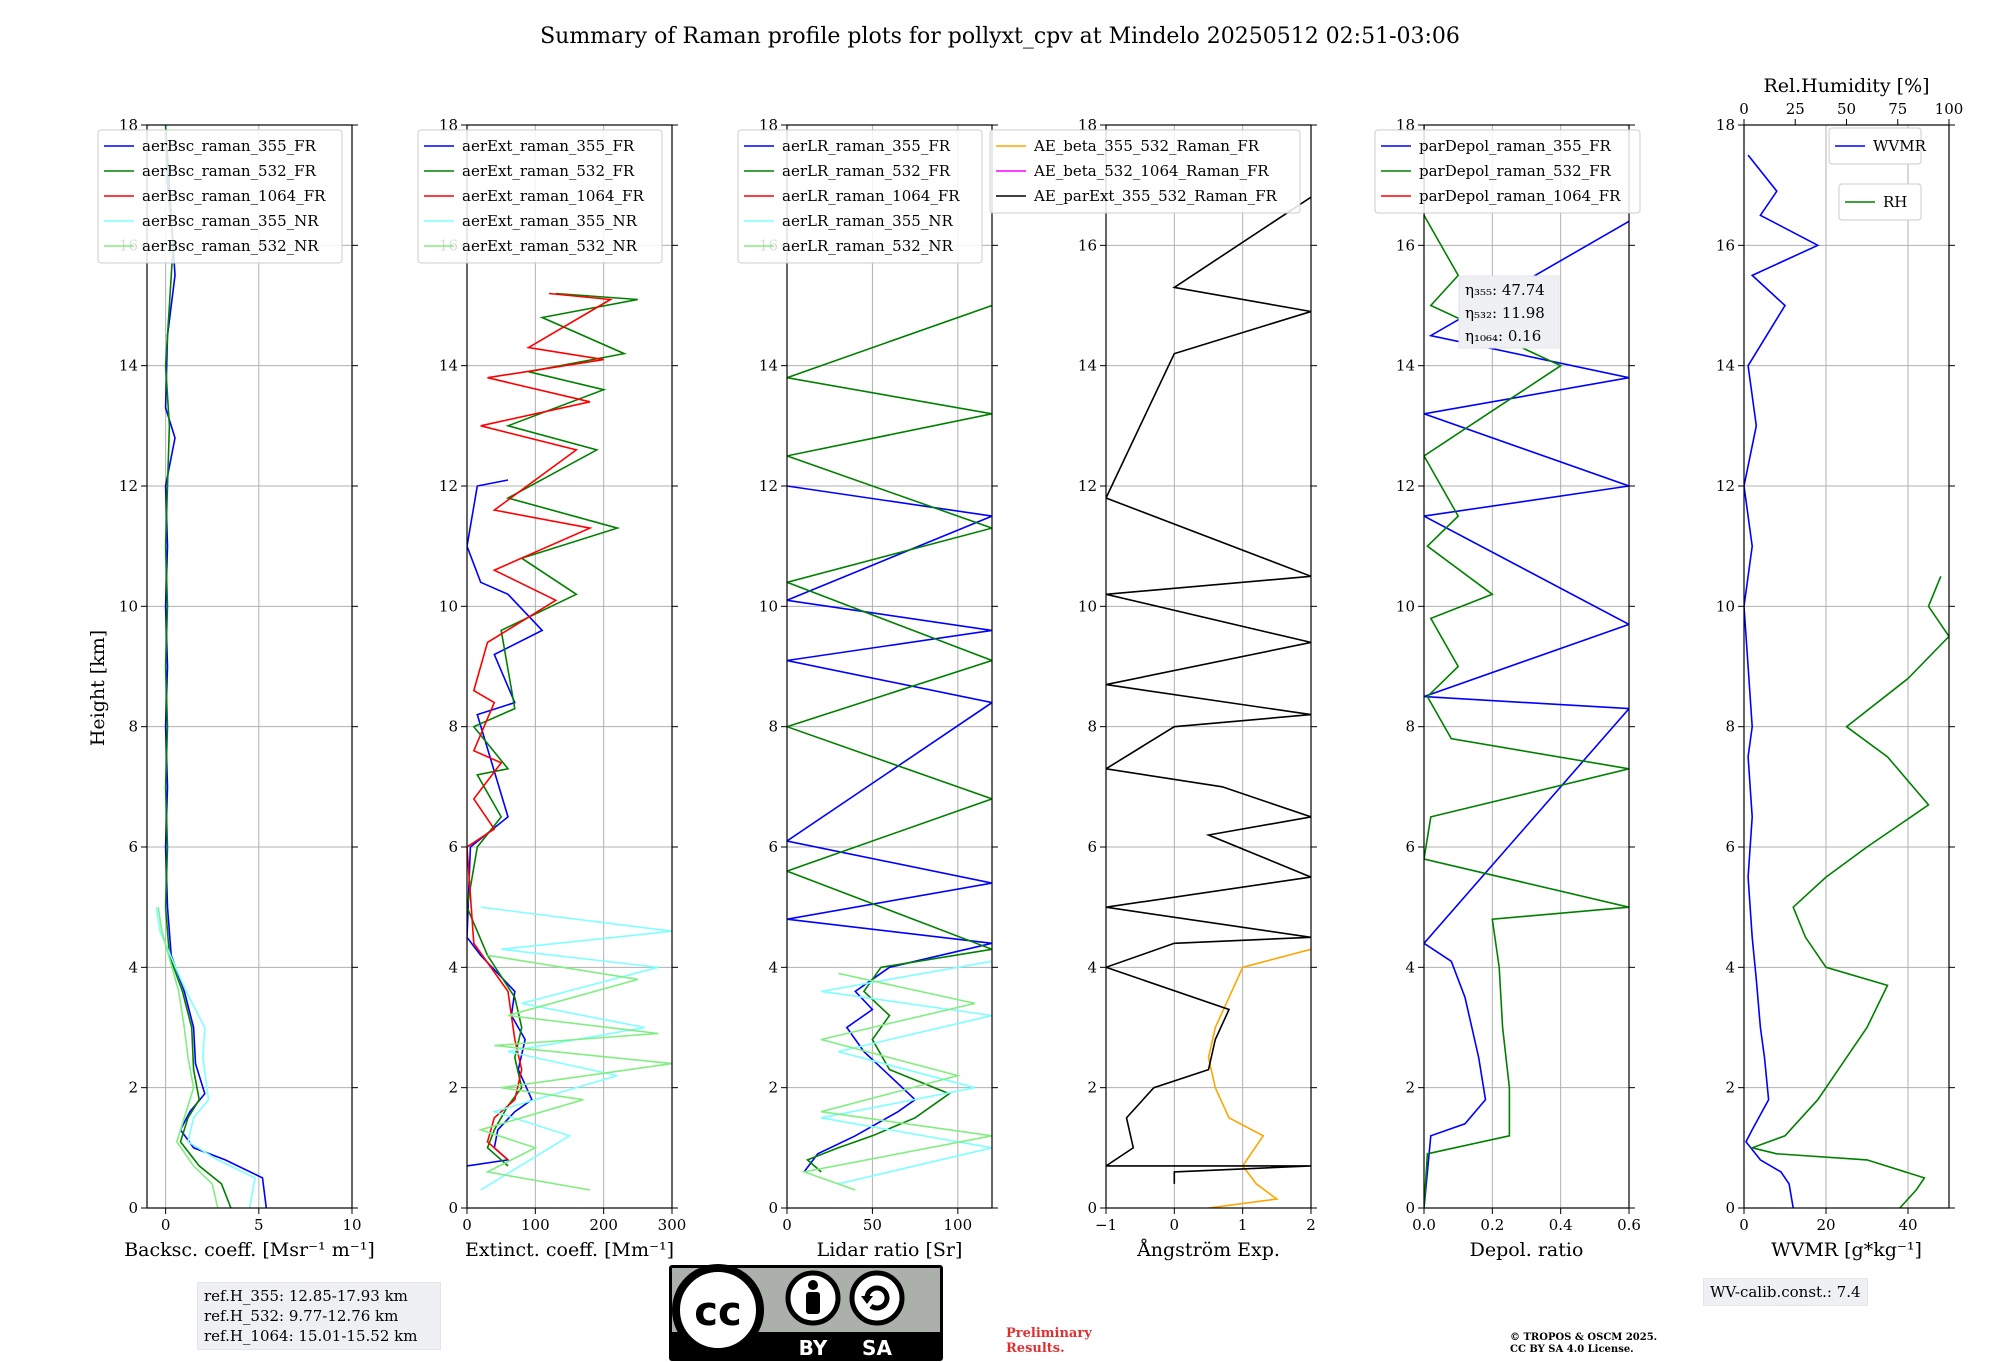  Describe the element at coordinates (877, 1348) in the screenshot. I see `badge-sa-label: SA` at that location.